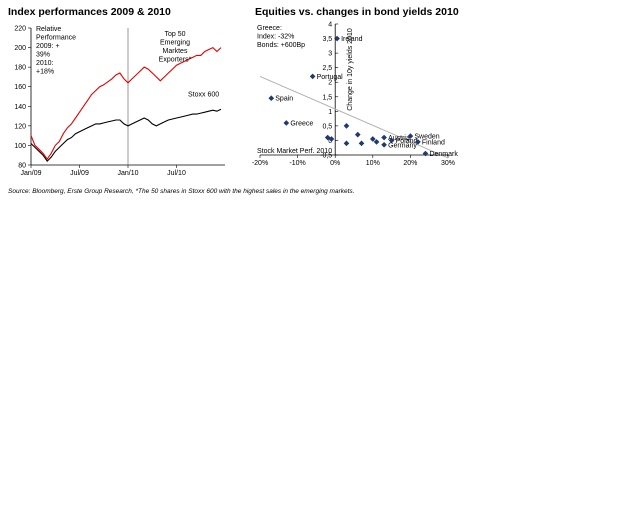 Image resolution: width=640 pixels, height=511 pixels. What do you see at coordinates (30, 173) in the screenshot?
I see `x-tick-label: Jan/09` at bounding box center [30, 173].